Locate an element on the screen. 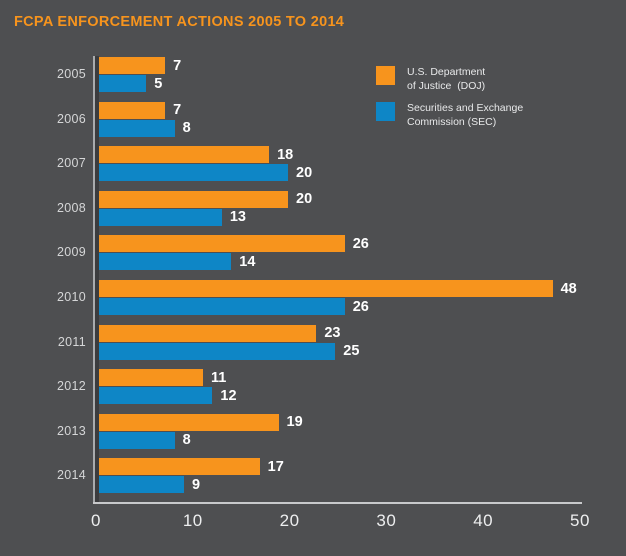 The width and height of the screenshot is (626, 556). doj-bar: 19 is located at coordinates (201, 422).